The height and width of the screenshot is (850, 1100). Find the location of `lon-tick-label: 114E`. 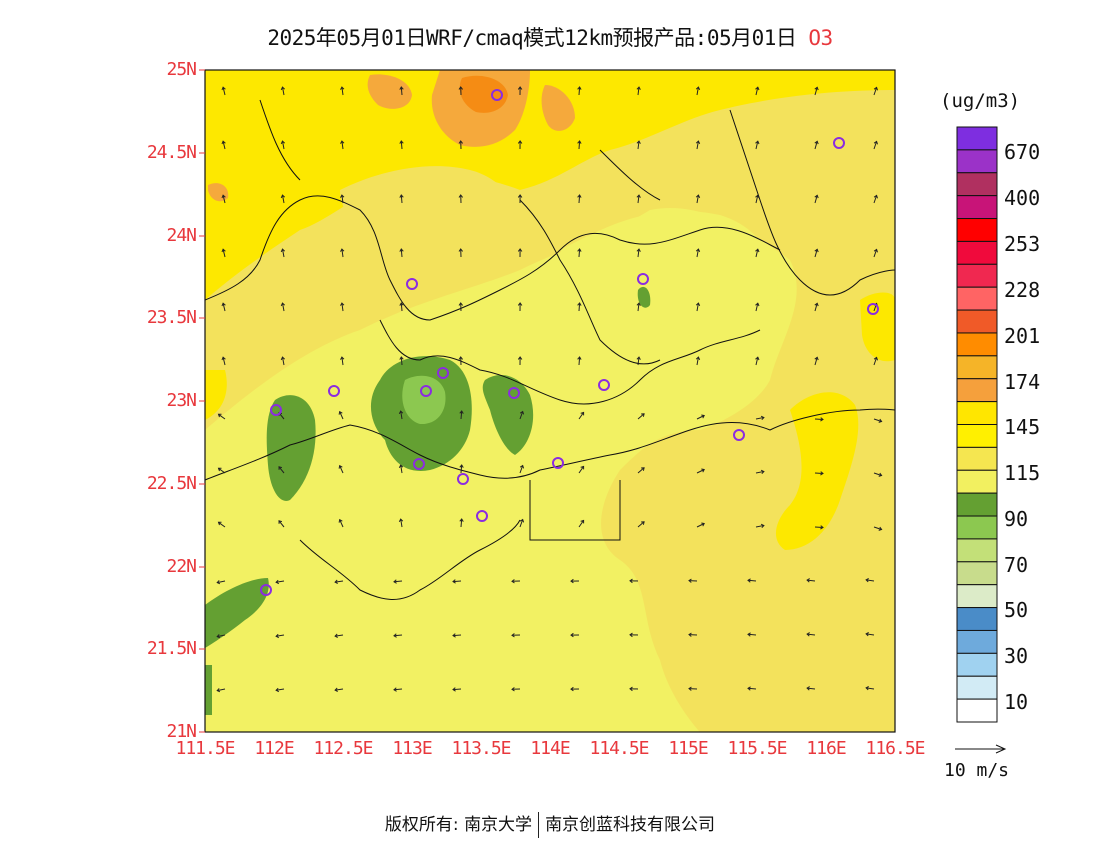

lon-tick-label: 114E is located at coordinates (550, 748).